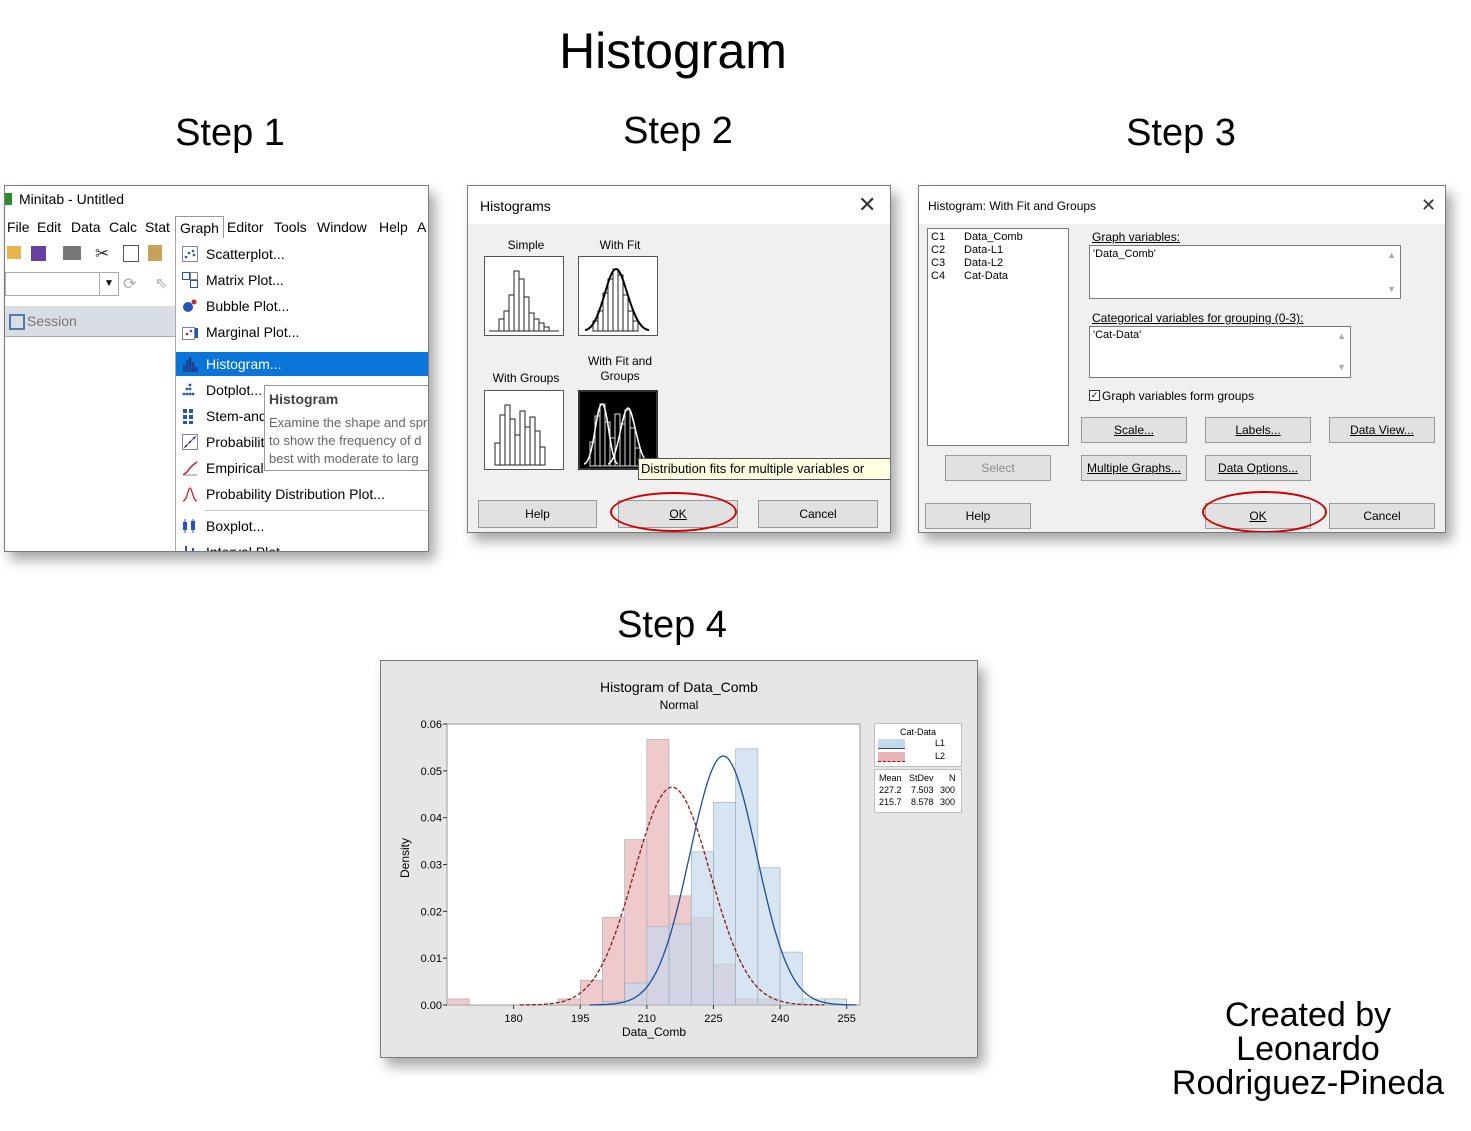 The width and height of the screenshot is (1471, 1131). What do you see at coordinates (938, 263) in the screenshot?
I see `column-id: C3` at bounding box center [938, 263].